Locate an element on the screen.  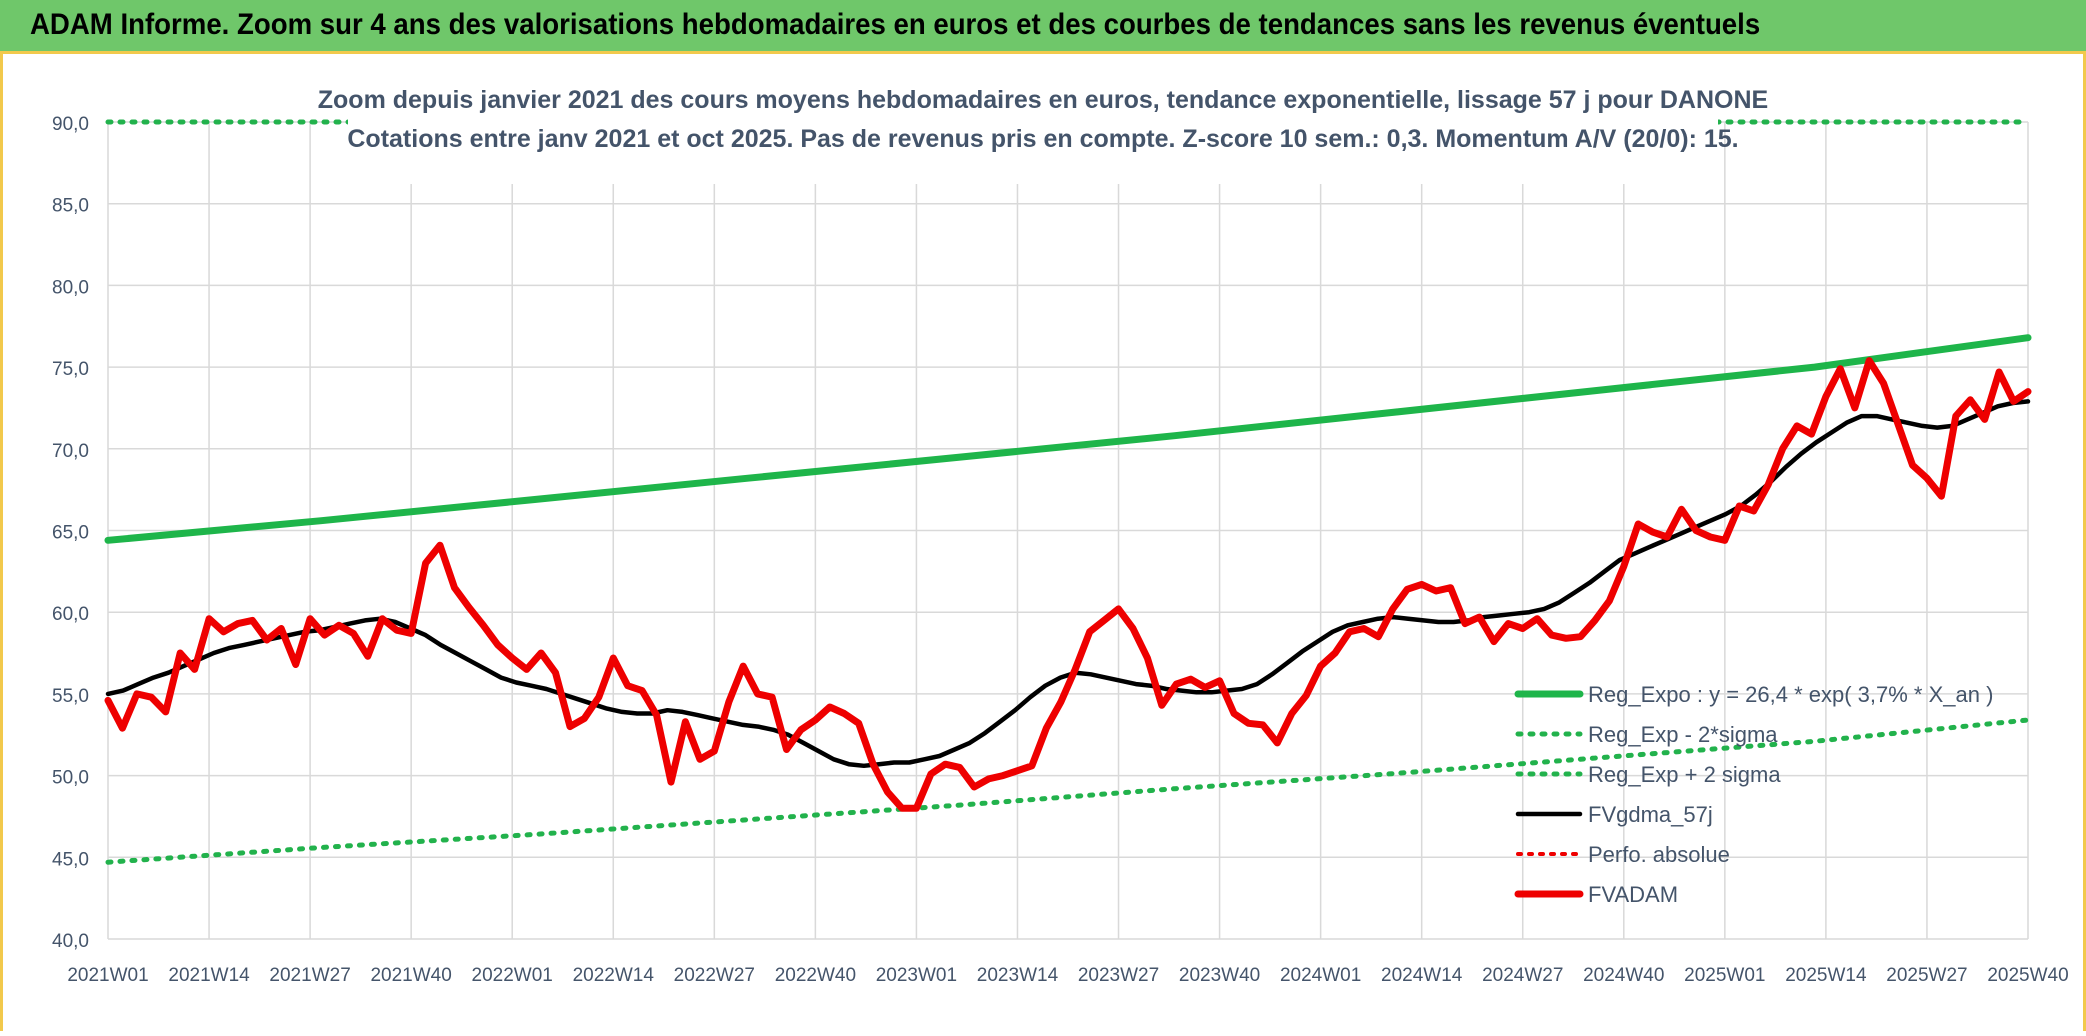
title-background is located at coordinates (1033, 129).